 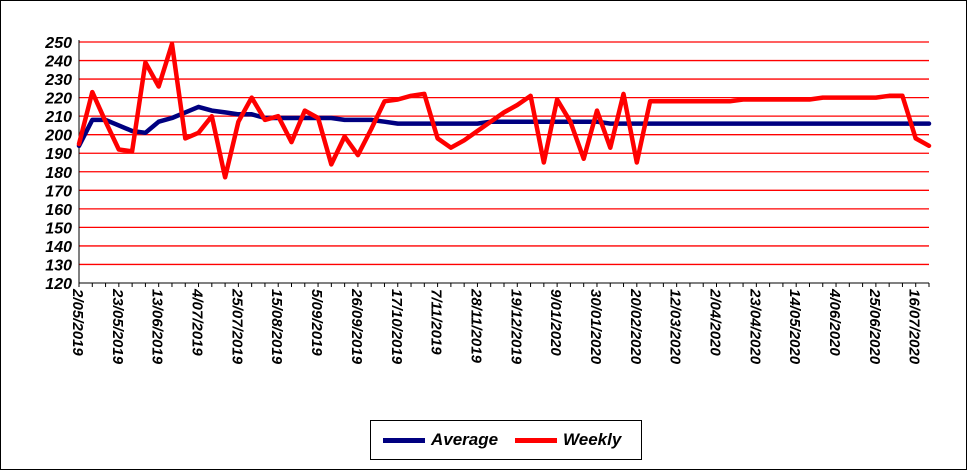 What do you see at coordinates (117, 326) in the screenshot?
I see `x-tick-label: 23/05/2019` at bounding box center [117, 326].